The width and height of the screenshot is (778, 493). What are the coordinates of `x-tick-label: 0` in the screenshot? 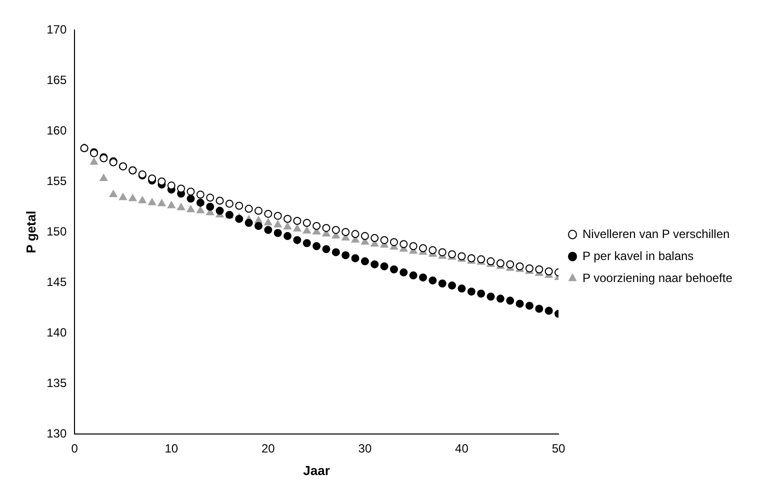 It's located at (74, 449).